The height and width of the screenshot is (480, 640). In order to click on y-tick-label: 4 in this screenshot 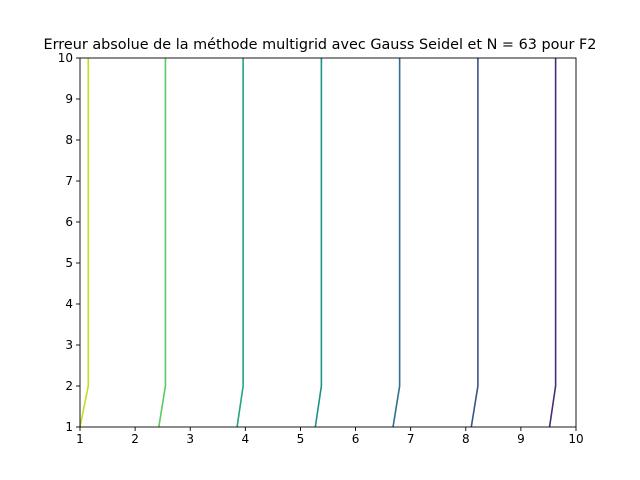, I will do `click(69, 304)`.